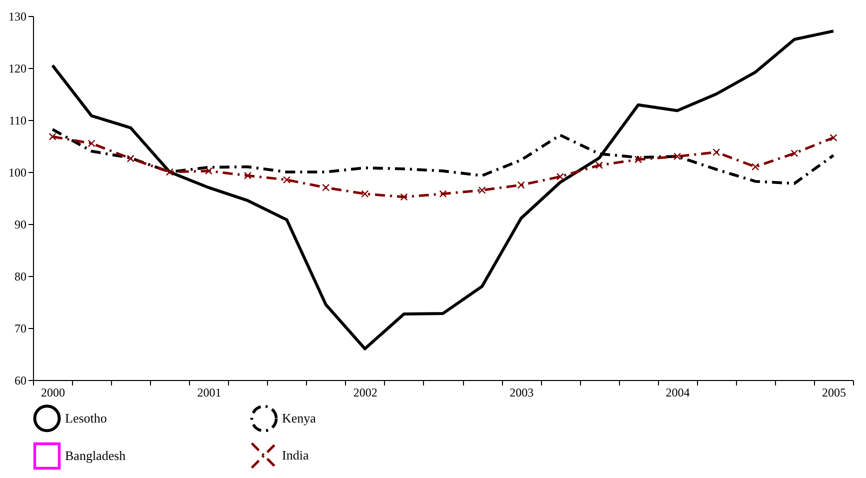 This screenshot has width=866, height=478. What do you see at coordinates (95, 455) in the screenshot?
I see `legend-label: Bangladesh` at bounding box center [95, 455].